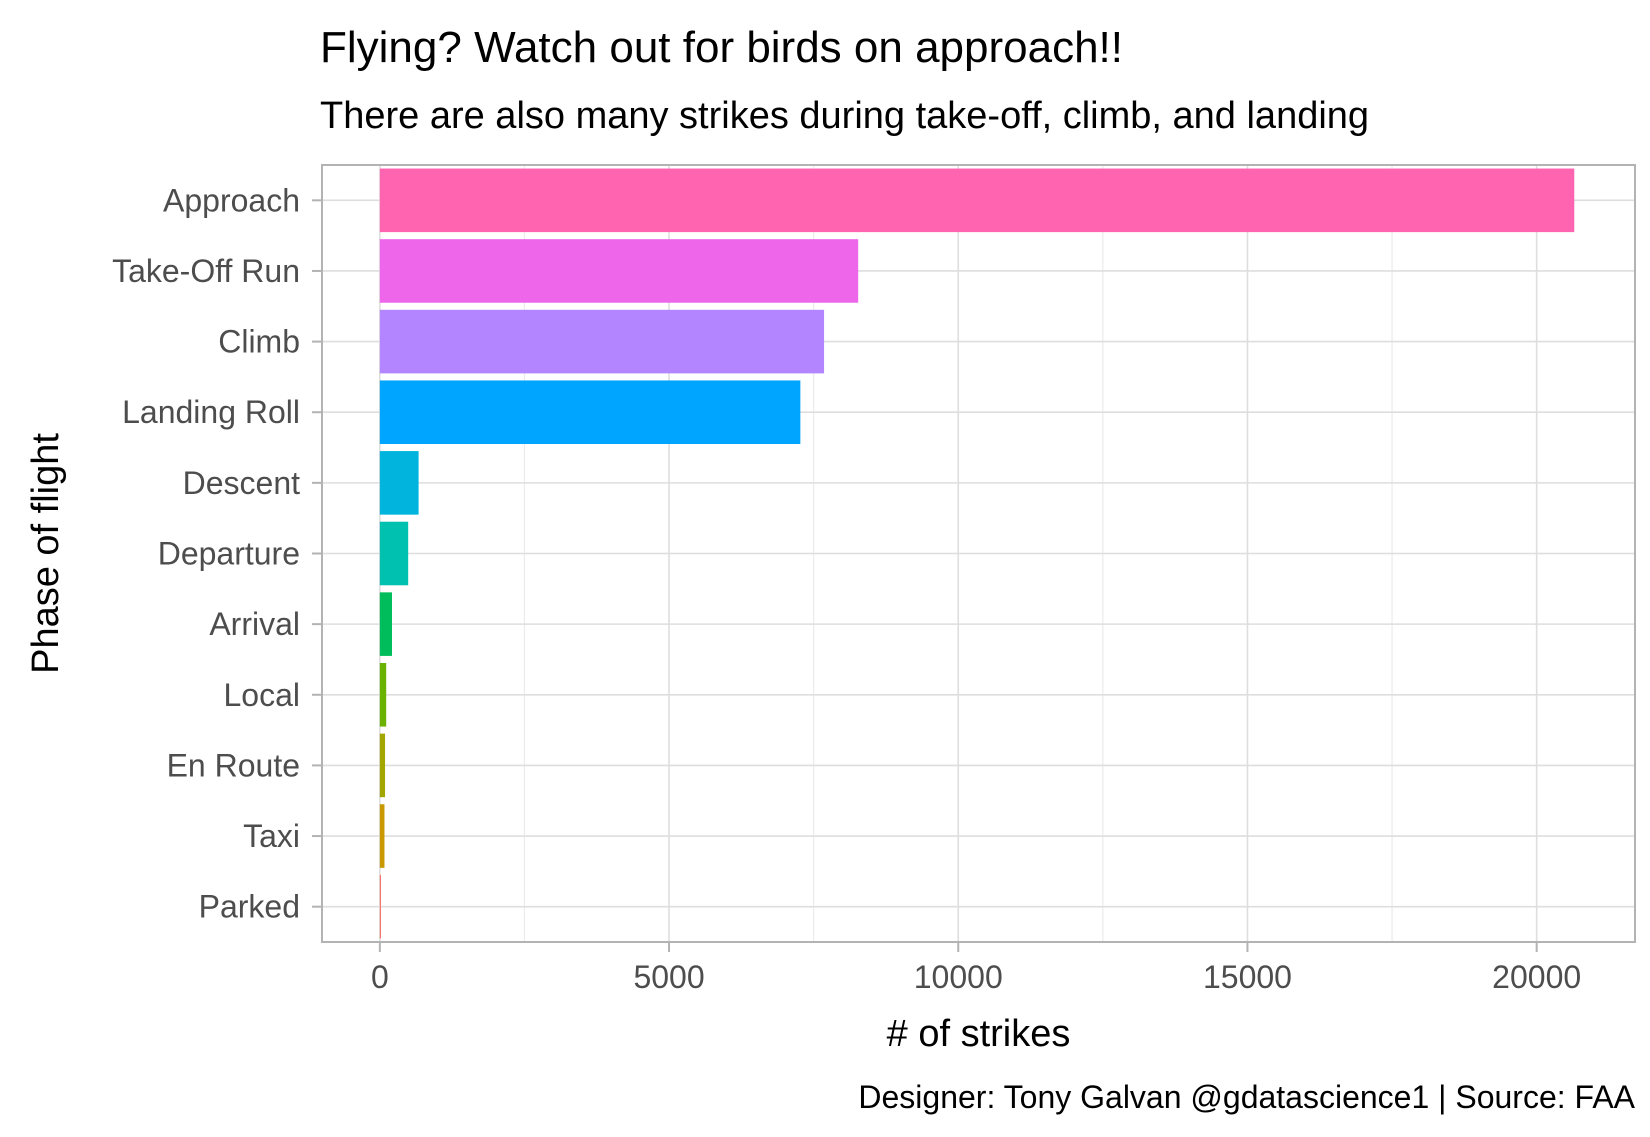 The height and width of the screenshot is (1137, 1650). Describe the element at coordinates (602, 341) in the screenshot. I see `bar-climb` at that location.